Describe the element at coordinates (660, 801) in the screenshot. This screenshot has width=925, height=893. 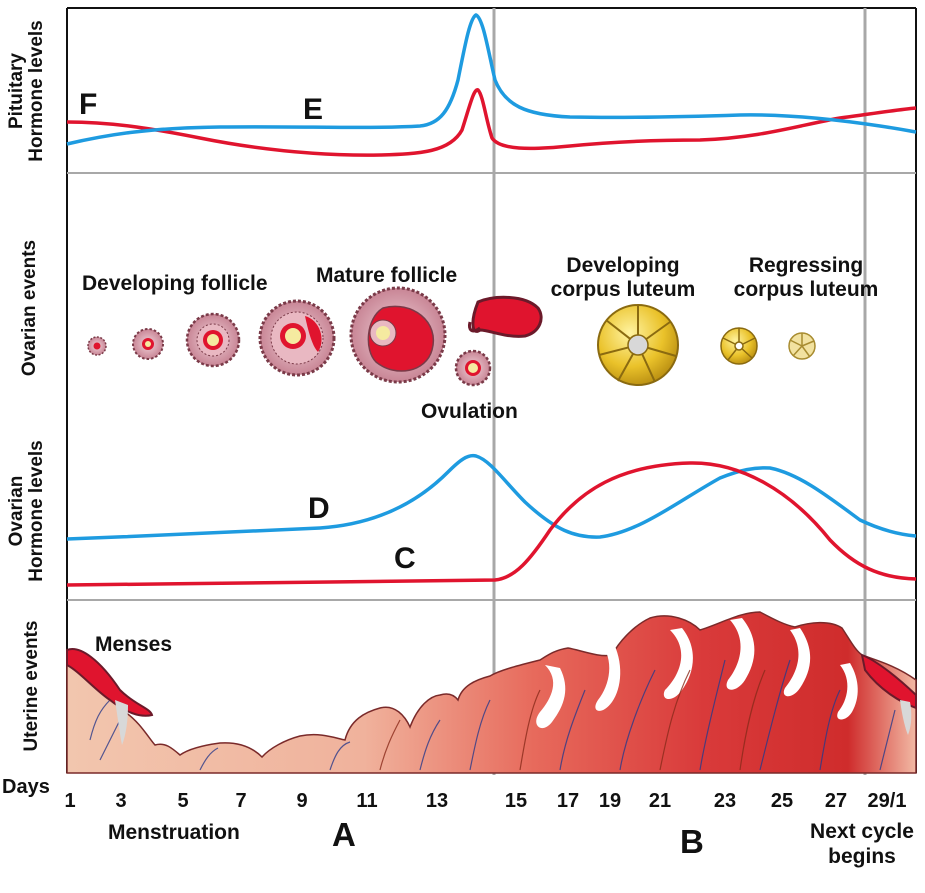
I see `day-tick-10: 21` at that location.